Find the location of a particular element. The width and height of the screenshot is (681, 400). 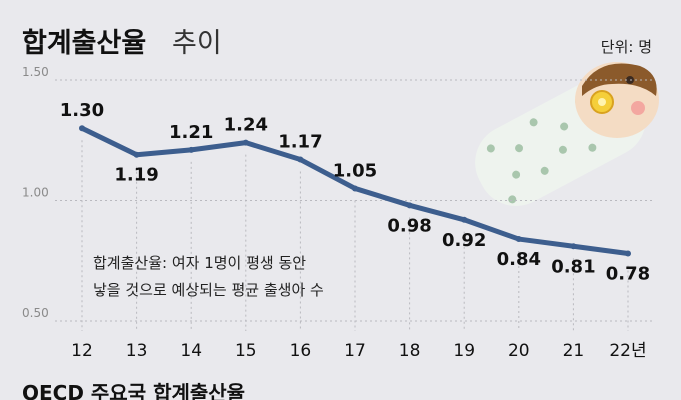

y-tick-label: 0.50 is located at coordinates (35, 313).